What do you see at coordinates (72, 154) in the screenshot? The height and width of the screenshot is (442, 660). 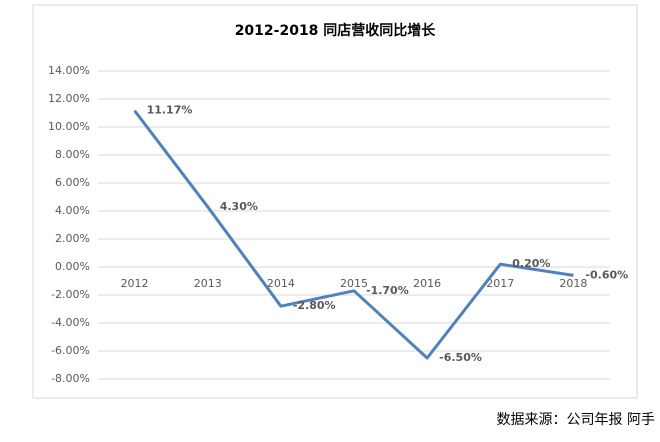 I see `y-tick-label: 8.00%` at bounding box center [72, 154].